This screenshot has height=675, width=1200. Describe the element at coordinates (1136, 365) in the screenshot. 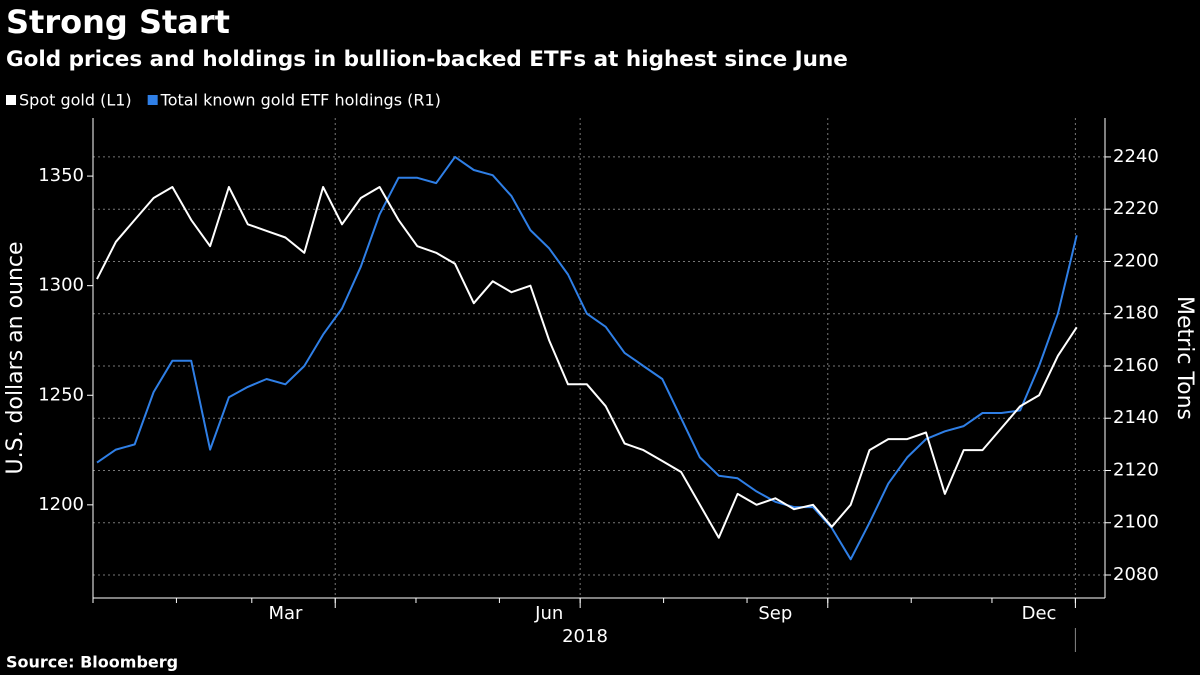

I see `y2-tick-label: 2160` at that location.